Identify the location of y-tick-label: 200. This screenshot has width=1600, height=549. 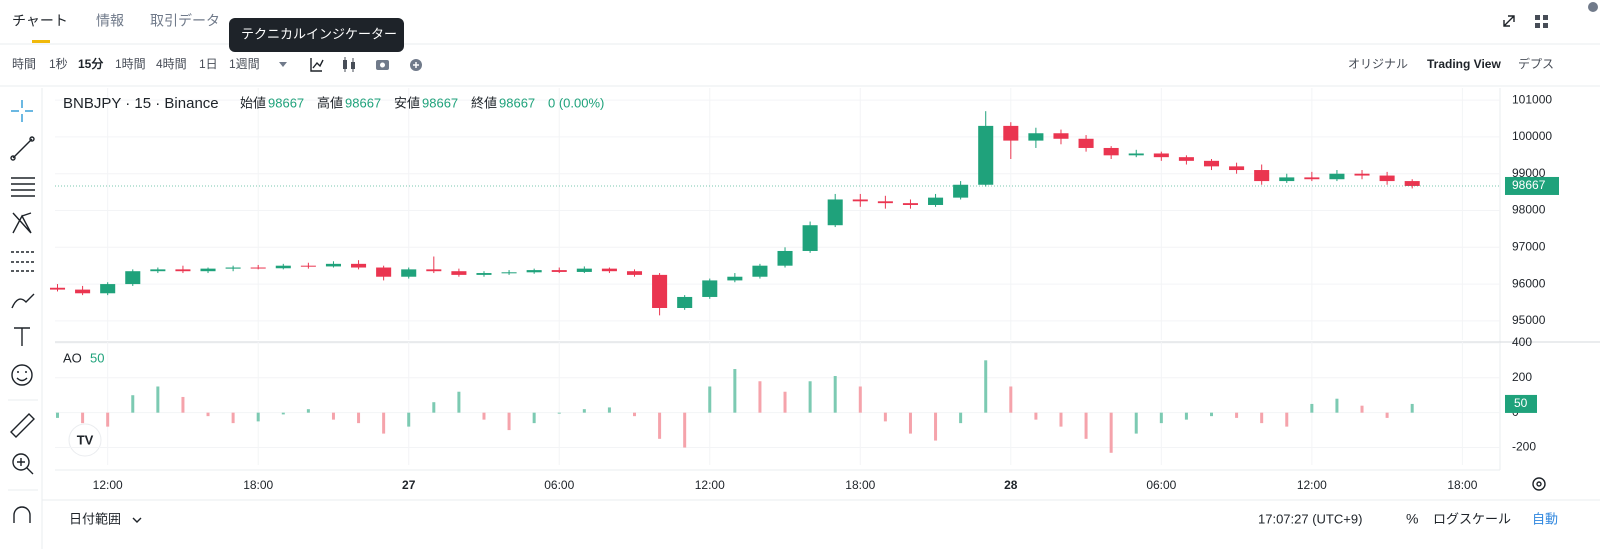
(1522, 377).